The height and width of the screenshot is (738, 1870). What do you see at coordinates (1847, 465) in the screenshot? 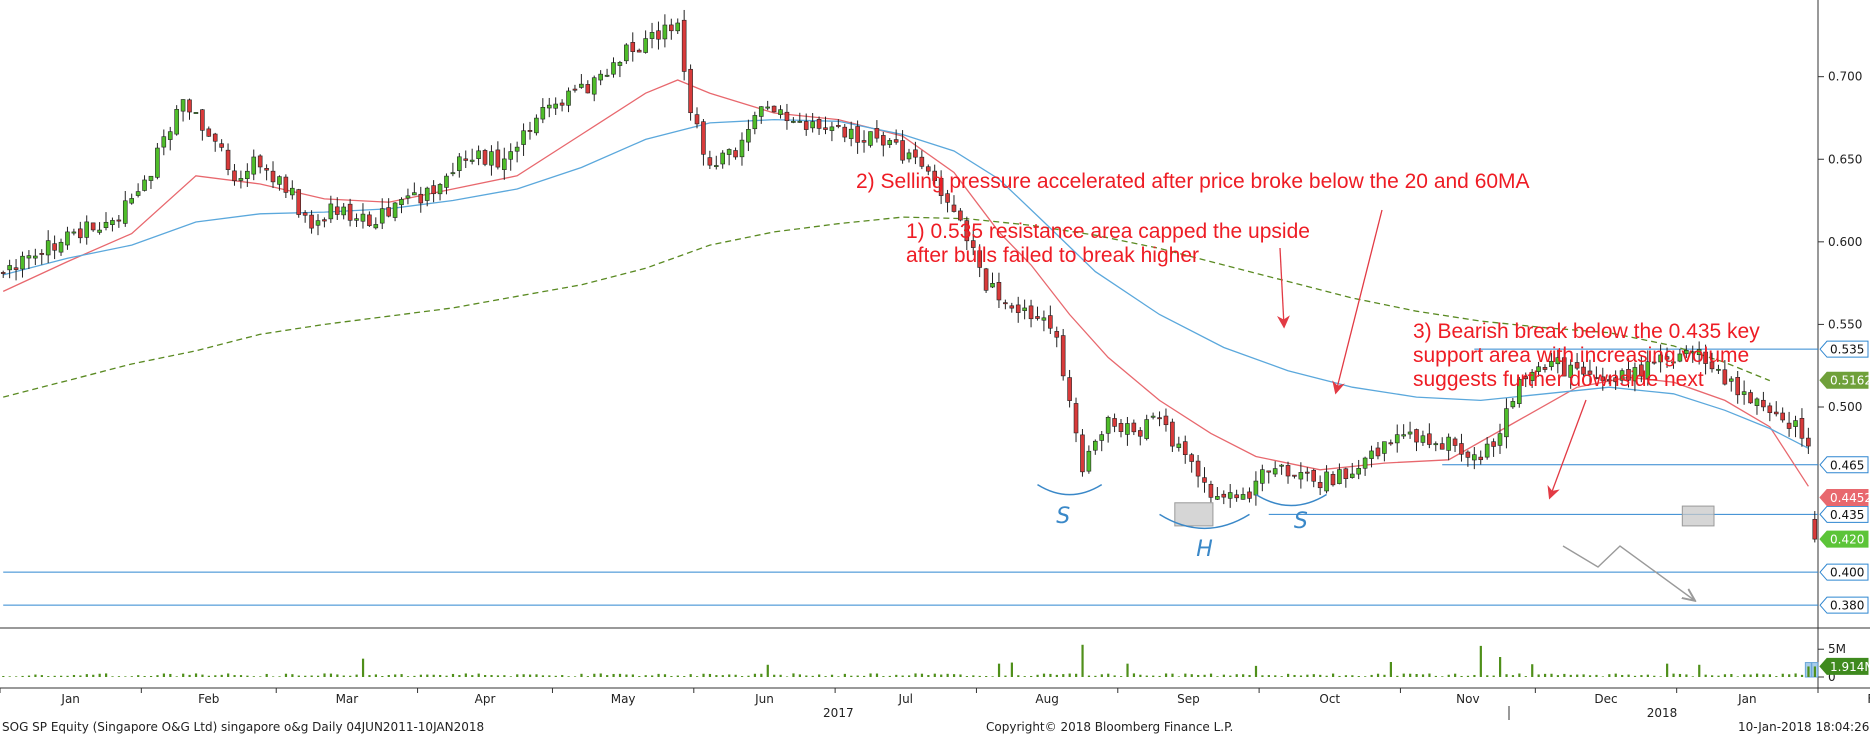
I see `level-tag-0.465: 0.465` at bounding box center [1847, 465].